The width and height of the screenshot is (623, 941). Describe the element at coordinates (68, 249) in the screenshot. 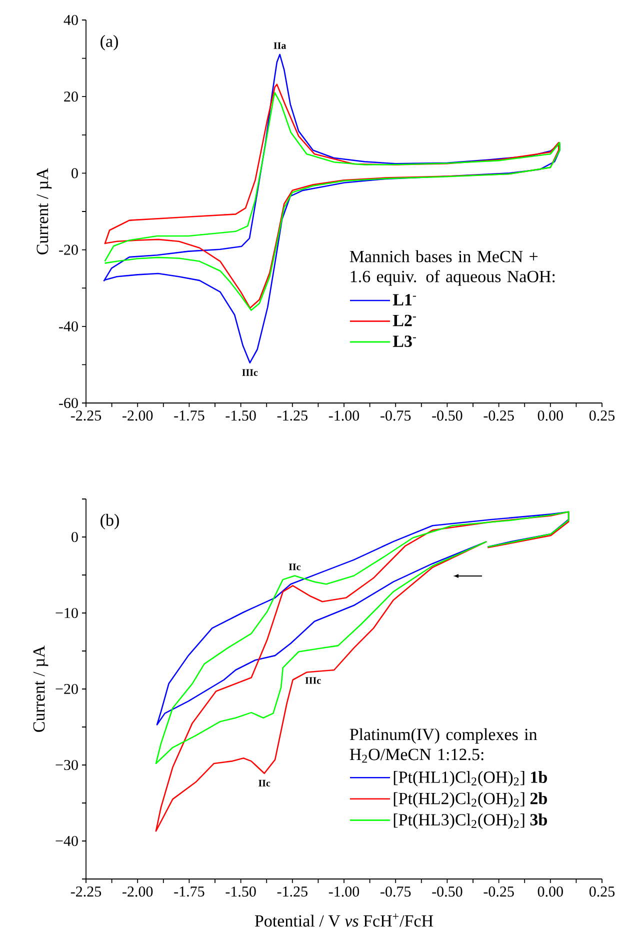

I see `y-tick-label: -20` at that location.